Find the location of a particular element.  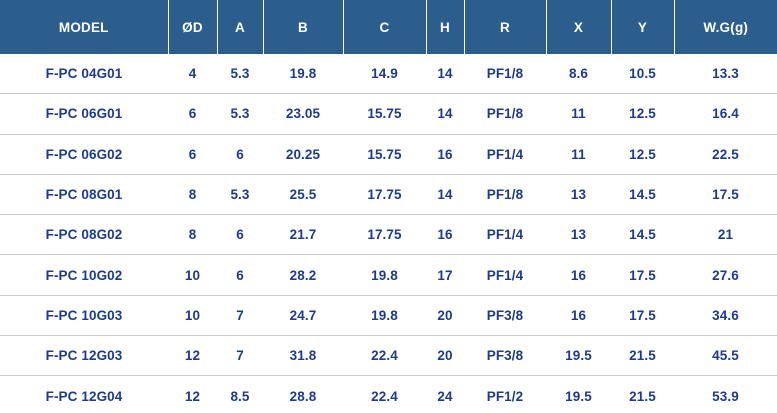

value-cell: 8.6 is located at coordinates (578, 74).